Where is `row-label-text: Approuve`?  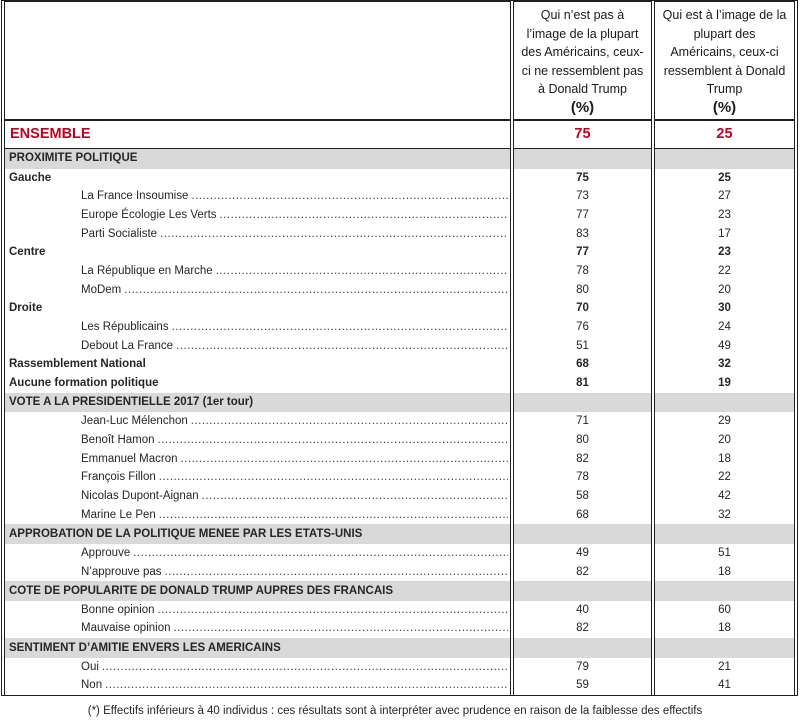 row-label-text: Approuve is located at coordinates (106, 552).